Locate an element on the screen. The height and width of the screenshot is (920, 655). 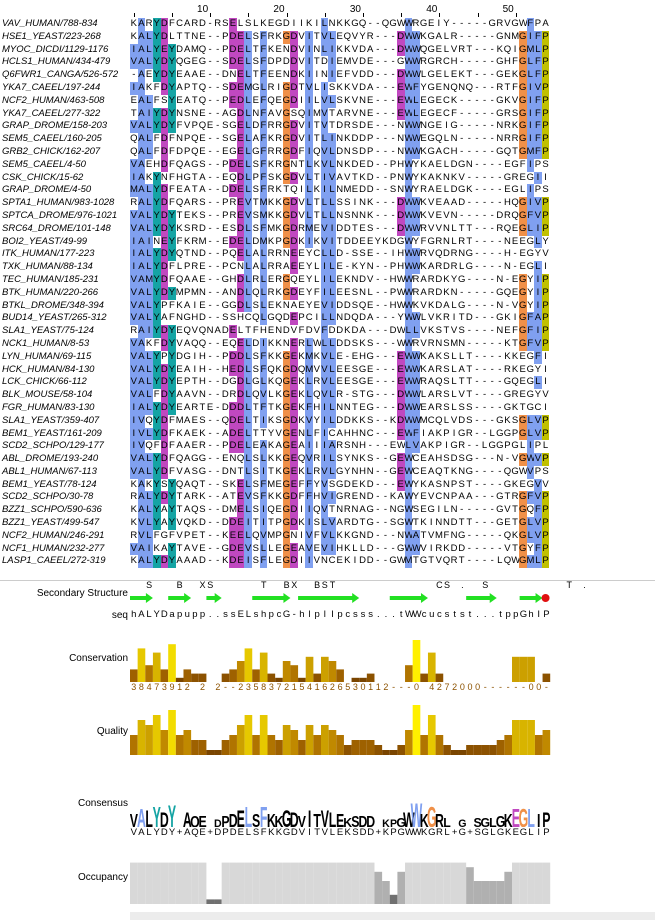
sequence-name: BOI2_YEAST/49-99 is located at coordinates (45, 241).